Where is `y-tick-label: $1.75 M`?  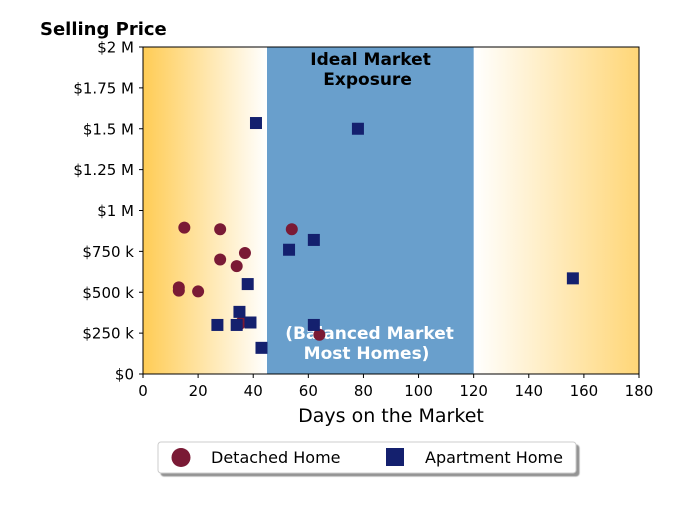
y-tick-label: $1.75 M is located at coordinates (103, 88).